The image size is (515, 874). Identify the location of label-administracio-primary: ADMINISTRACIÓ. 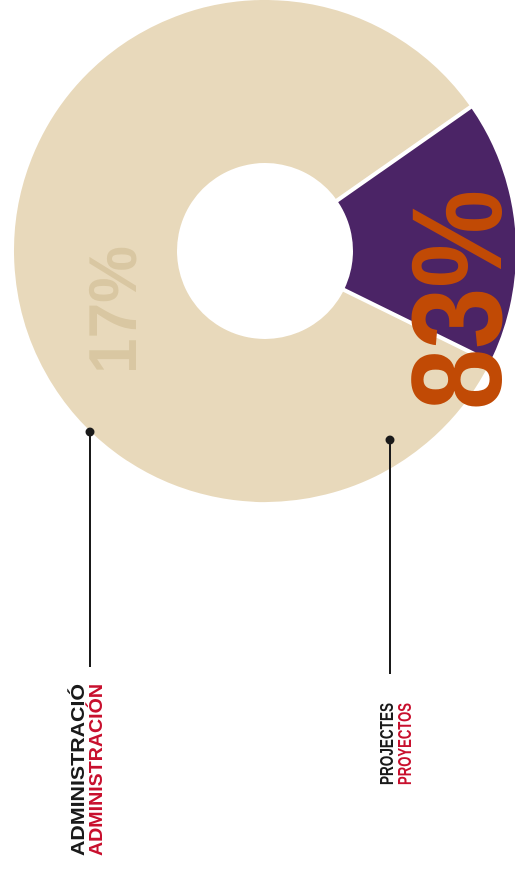
(77, 770).